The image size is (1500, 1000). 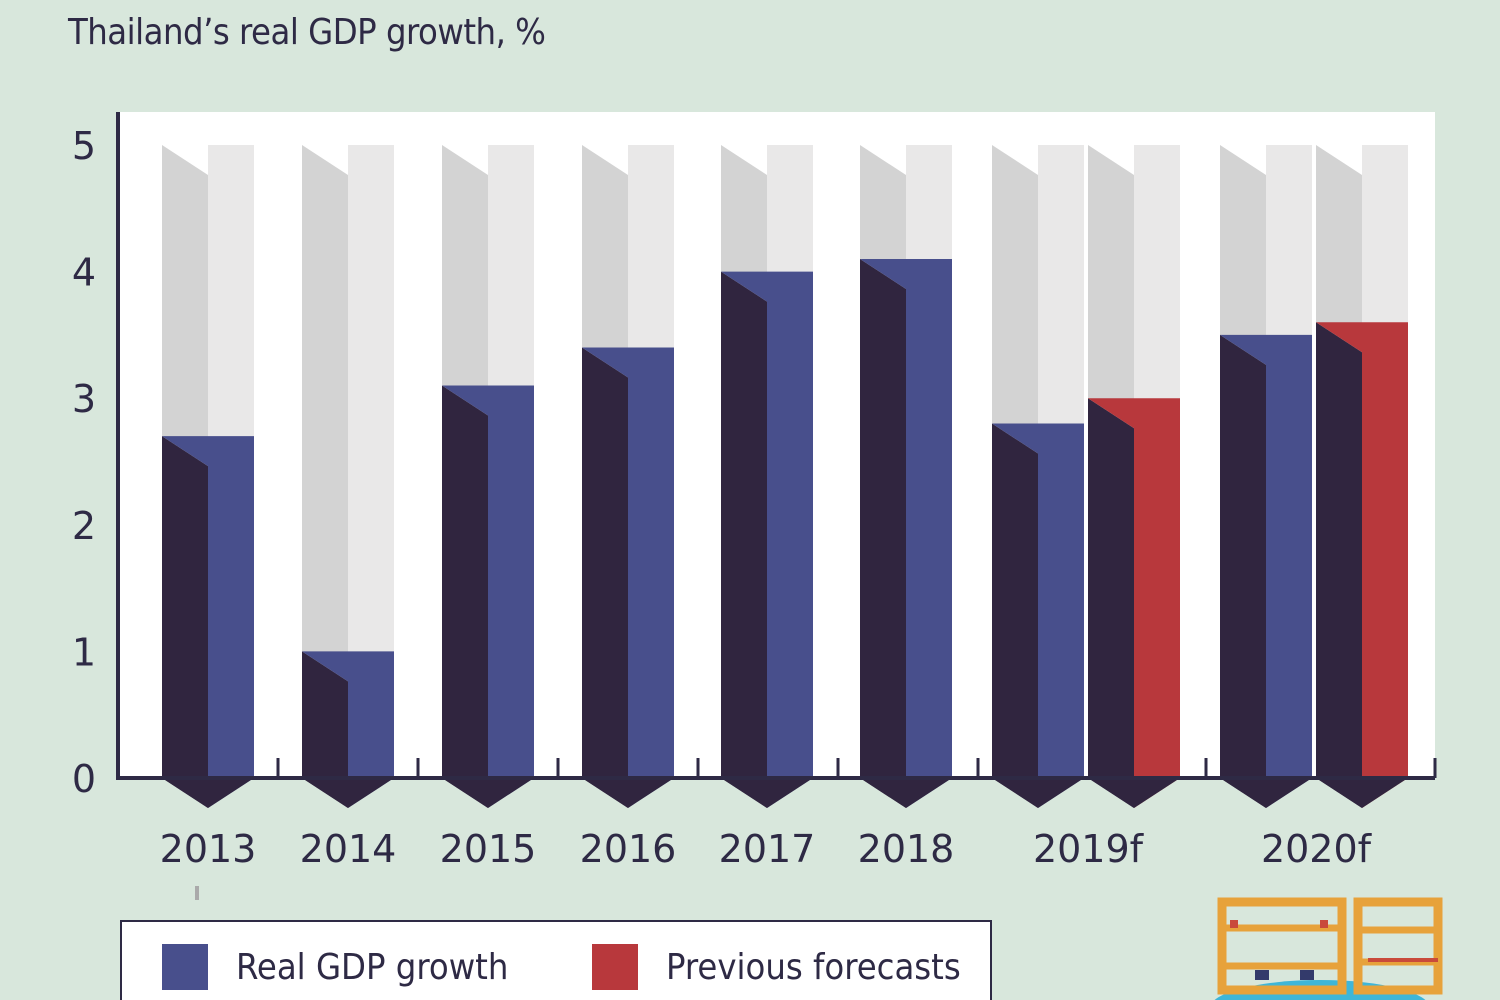 I want to click on bar-2018-shadow, so click(x=883, y=533).